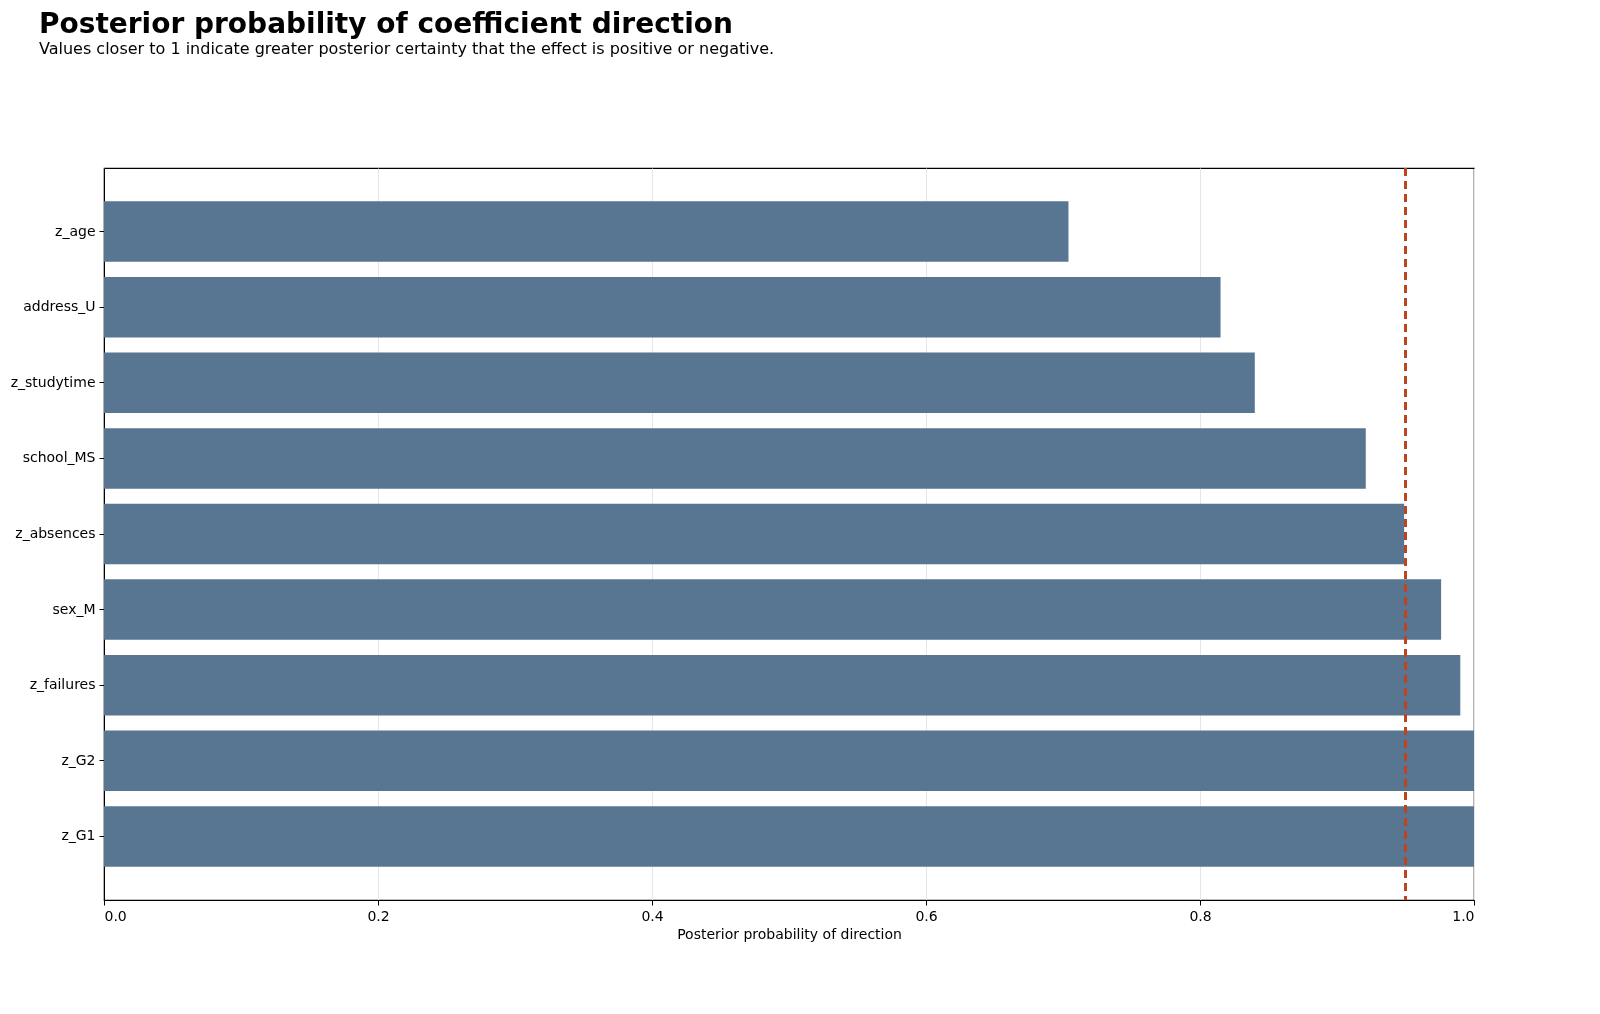 The width and height of the screenshot is (1600, 1014). I want to click on x-tick-label: 0.6, so click(926, 915).